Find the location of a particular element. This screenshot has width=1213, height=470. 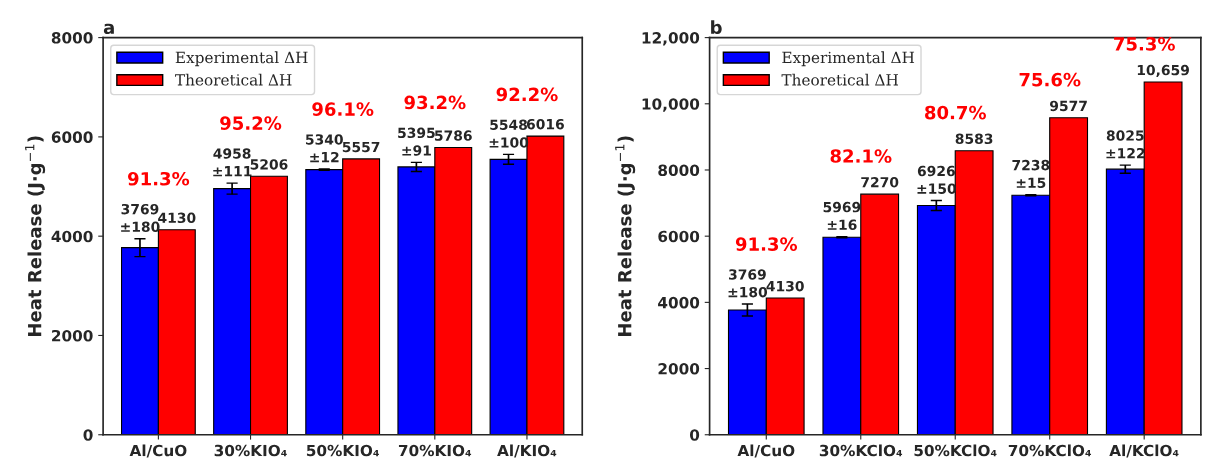

x-tick-label: 50%KClO₄ is located at coordinates (955, 450).